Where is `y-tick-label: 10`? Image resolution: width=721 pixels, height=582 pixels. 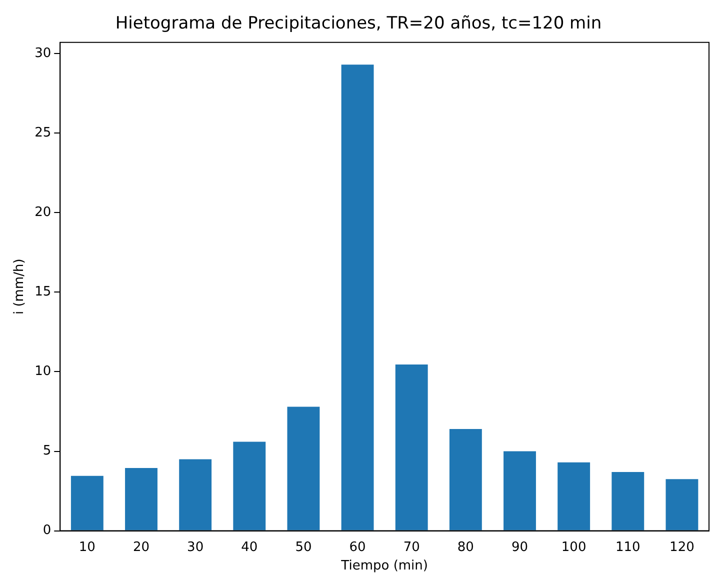 y-tick-label: 10 is located at coordinates (43, 372).